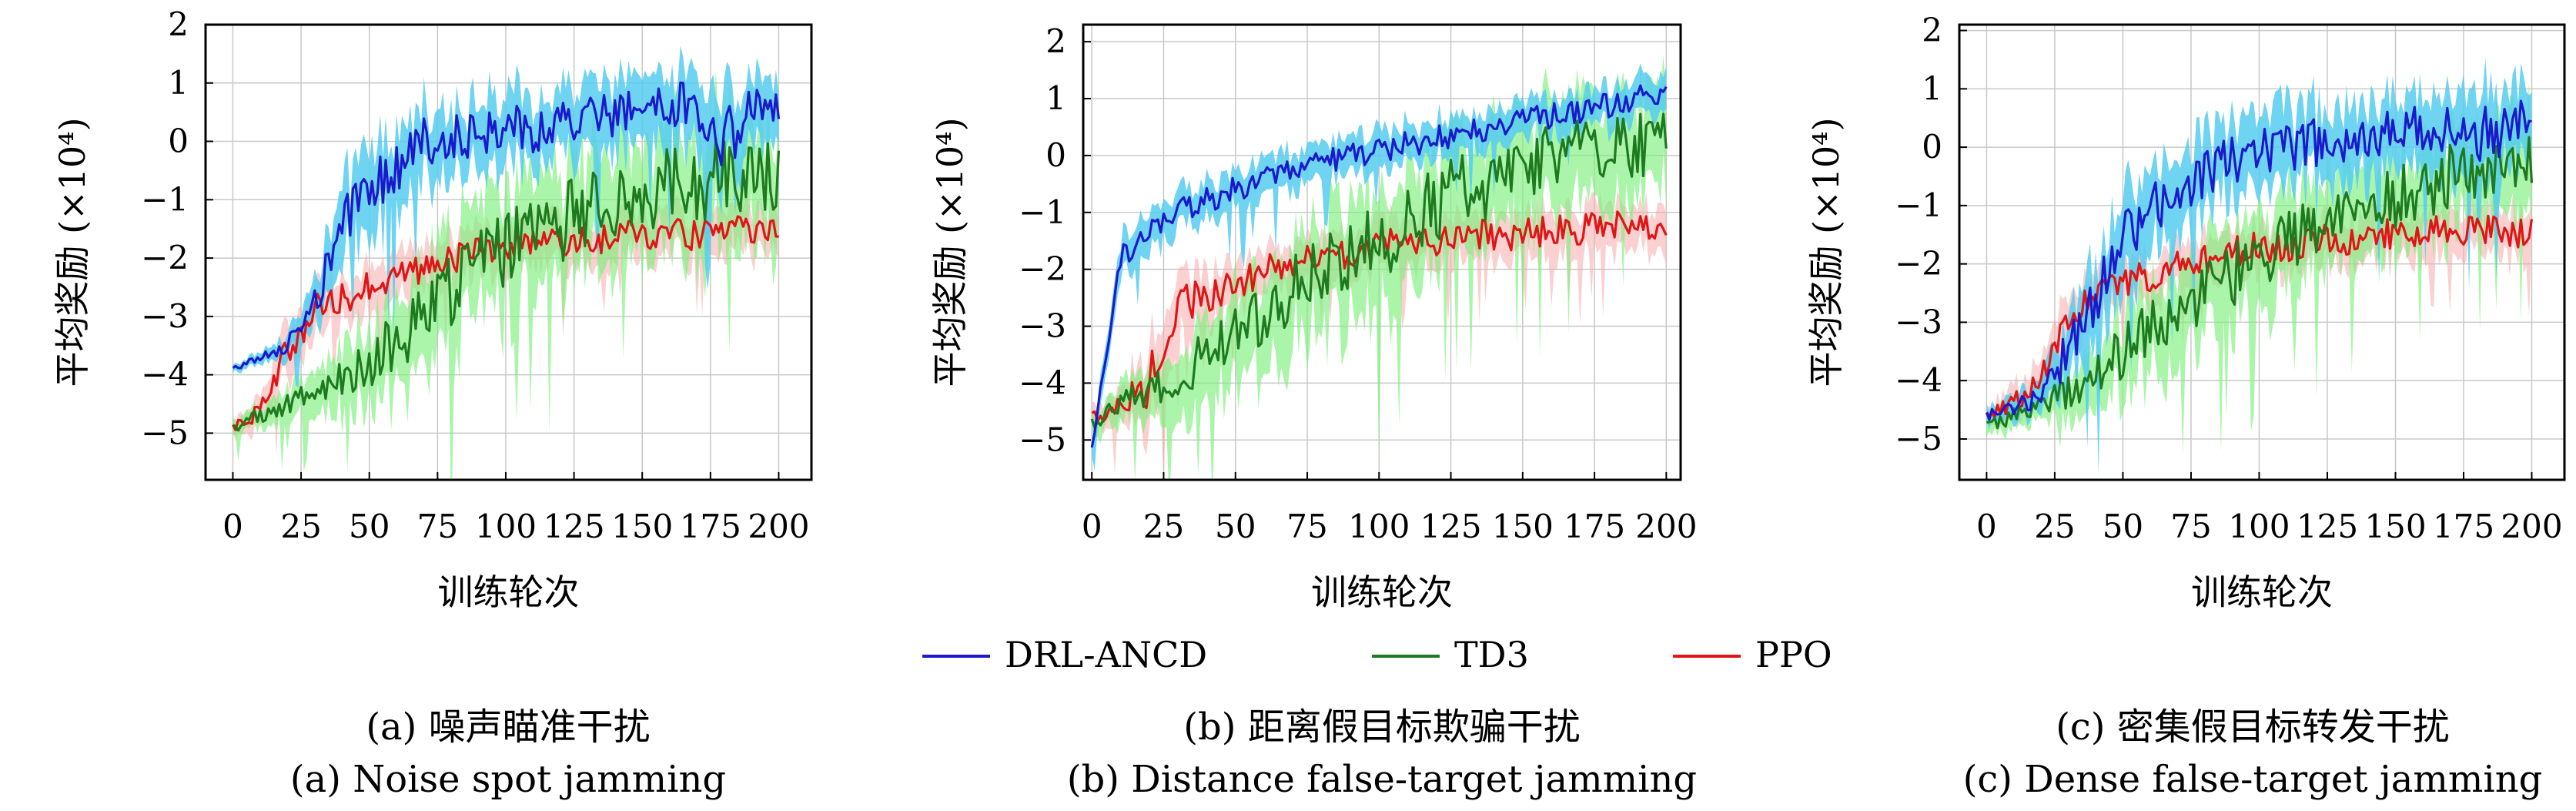 Image resolution: width=2576 pixels, height=811 pixels. What do you see at coordinates (1381, 727) in the screenshot?
I see `caption-b-zh: (b) 距离假目标欺骗干扰` at bounding box center [1381, 727].